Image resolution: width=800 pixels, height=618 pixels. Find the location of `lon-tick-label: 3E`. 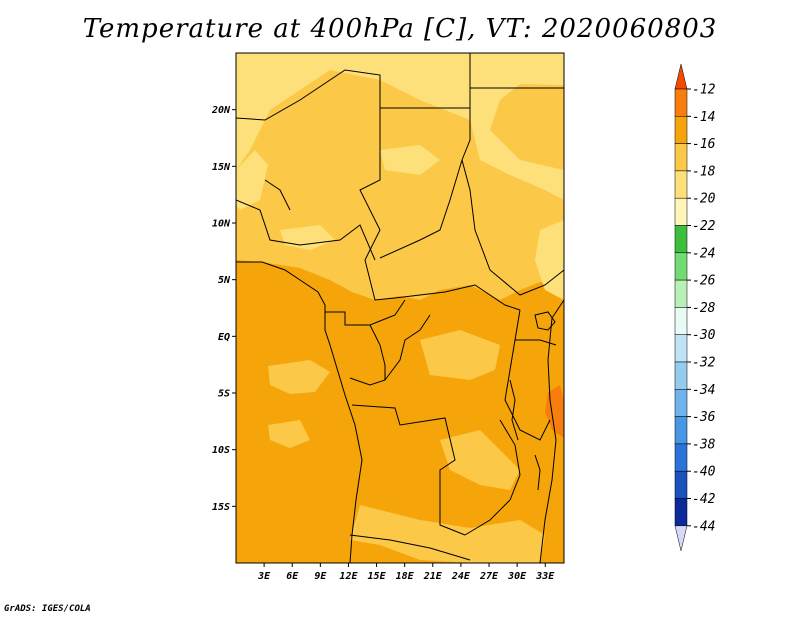

lon-tick-label: 3E is located at coordinates (264, 576).